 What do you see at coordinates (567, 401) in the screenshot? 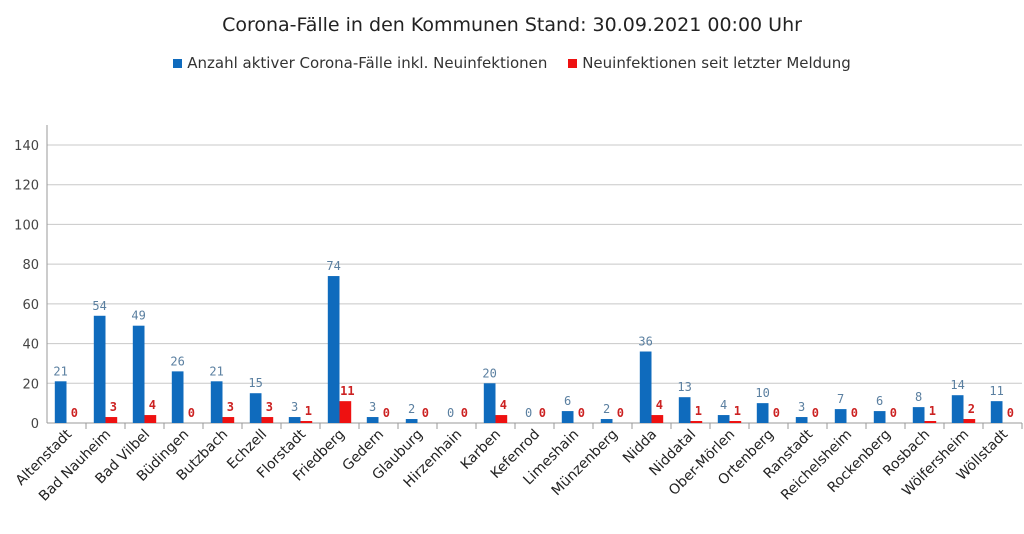
I see `data-label-active: 6` at bounding box center [567, 401].